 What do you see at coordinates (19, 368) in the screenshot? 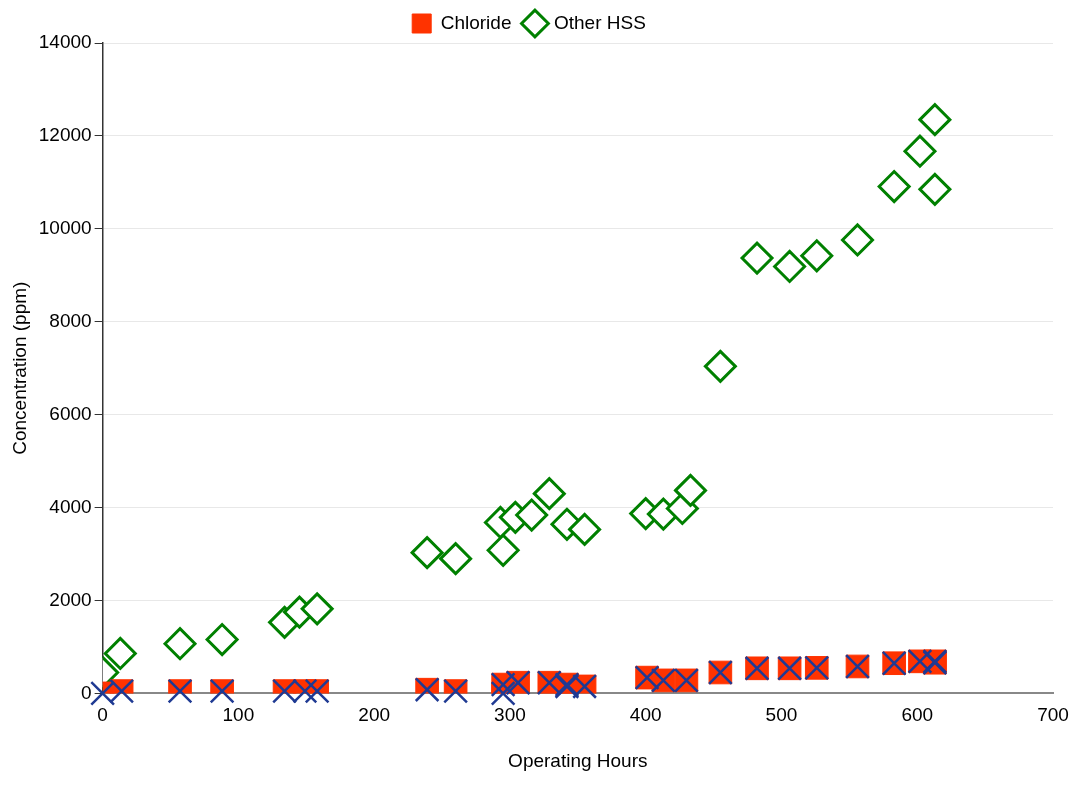
I see `y-axis-title: Concentration (ppm)` at bounding box center [19, 368].